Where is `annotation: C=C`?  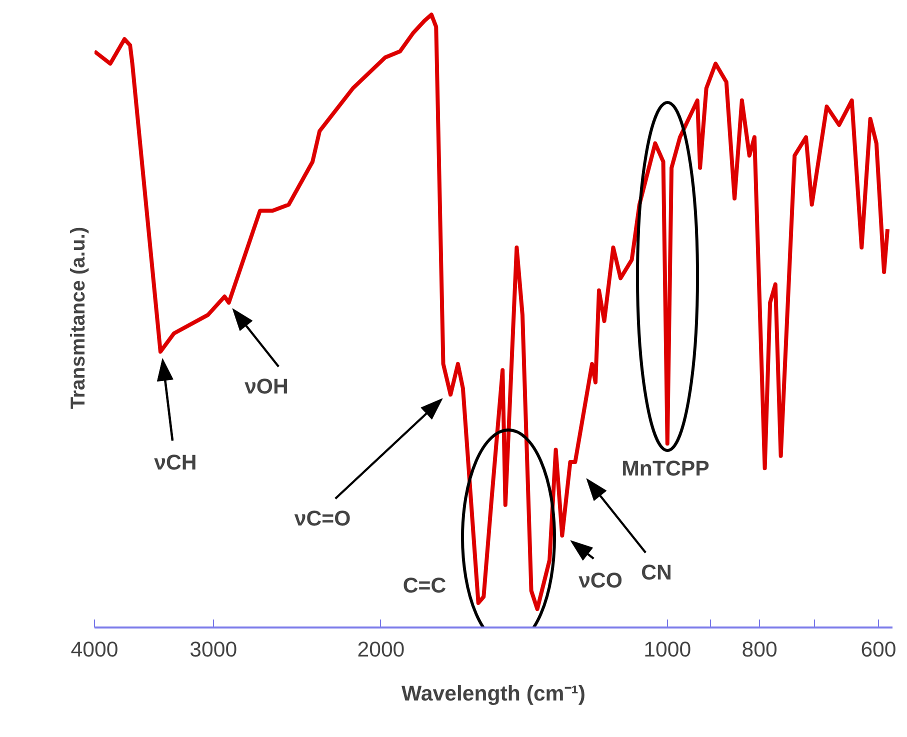 annotation: C=C is located at coordinates (424, 586).